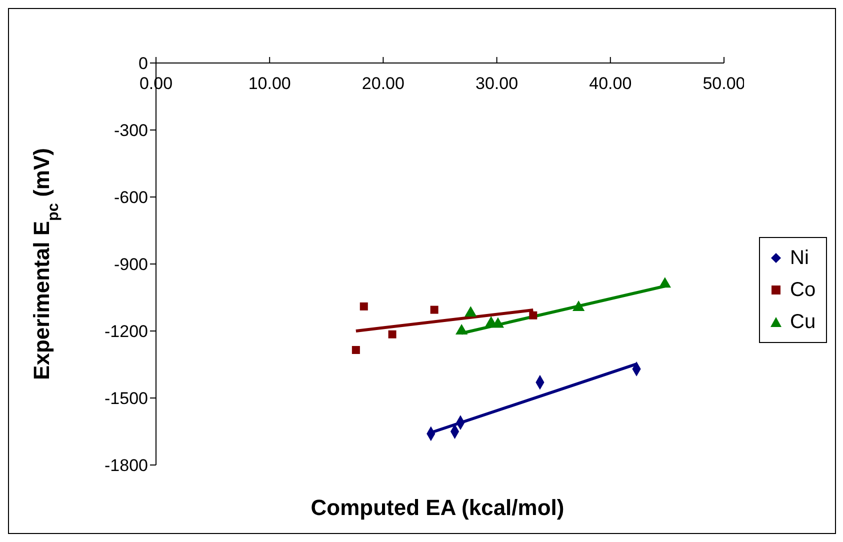 The height and width of the screenshot is (542, 843). What do you see at coordinates (803, 290) in the screenshot?
I see `legend-label: Co` at bounding box center [803, 290].